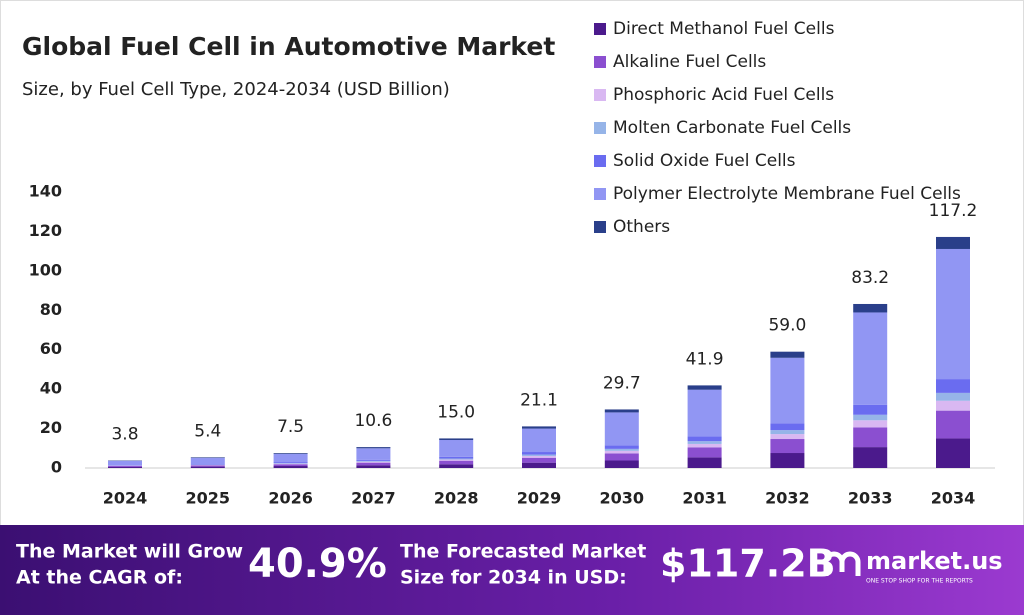 The width and height of the screenshot is (1024, 615). I want to click on x-tick-label: 2027, so click(373, 498).